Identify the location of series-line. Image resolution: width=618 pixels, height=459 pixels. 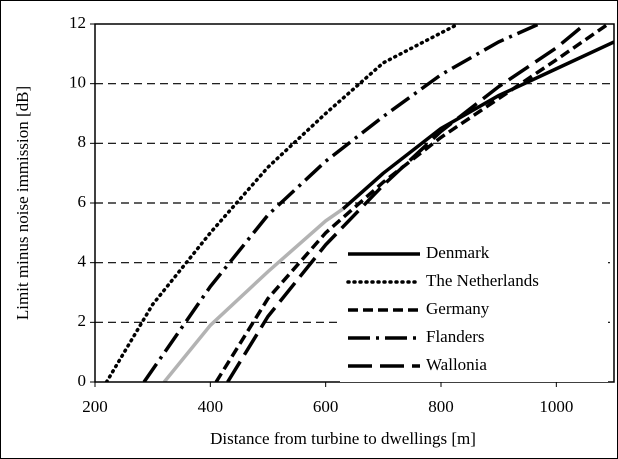
(253, 294).